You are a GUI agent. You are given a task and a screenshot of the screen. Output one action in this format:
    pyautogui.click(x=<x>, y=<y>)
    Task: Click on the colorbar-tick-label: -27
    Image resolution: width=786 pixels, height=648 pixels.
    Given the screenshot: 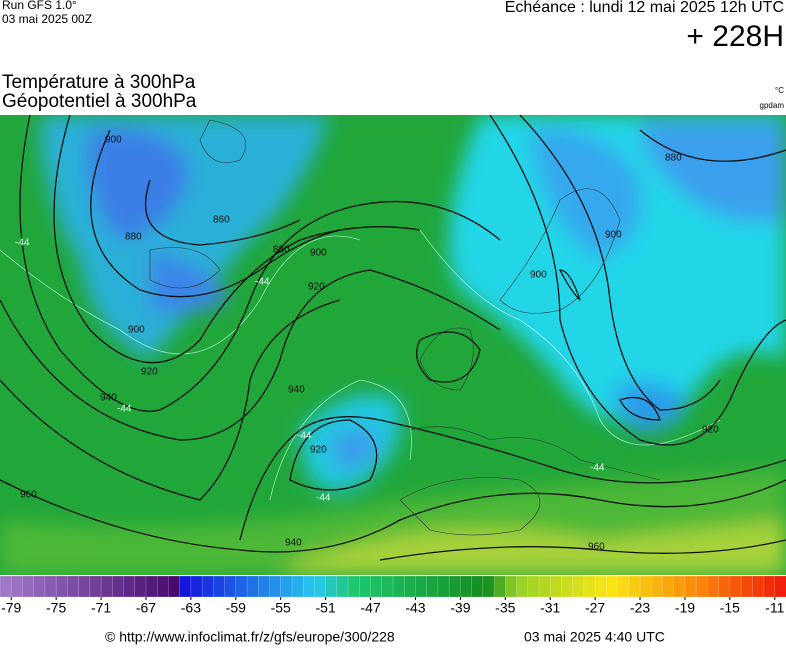 What is the action you would take?
    pyautogui.click(x=595, y=608)
    